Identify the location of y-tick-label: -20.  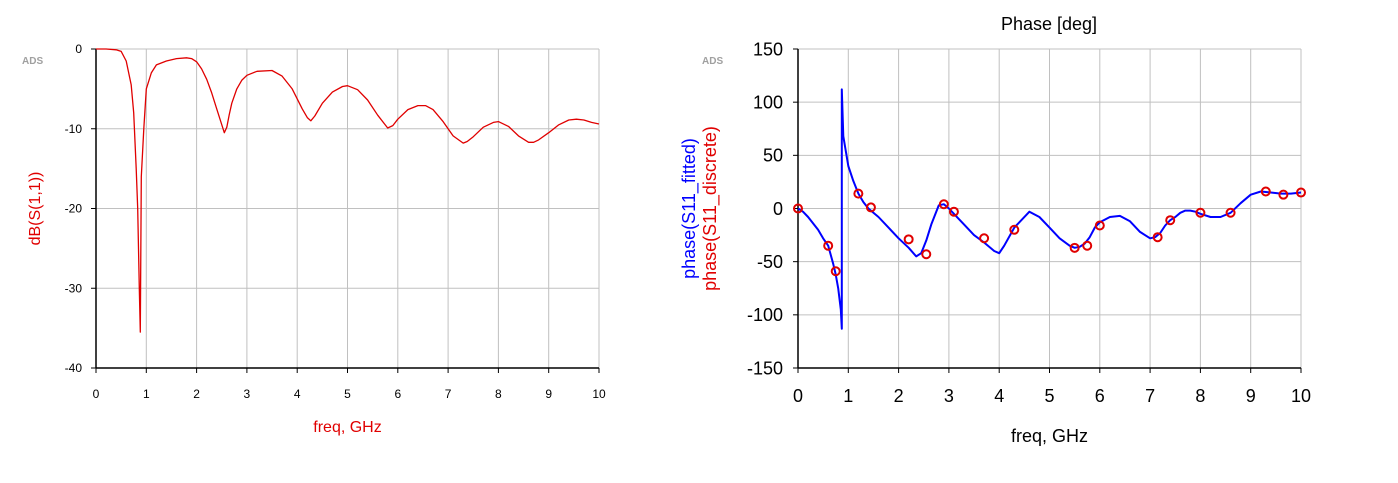
(74, 209).